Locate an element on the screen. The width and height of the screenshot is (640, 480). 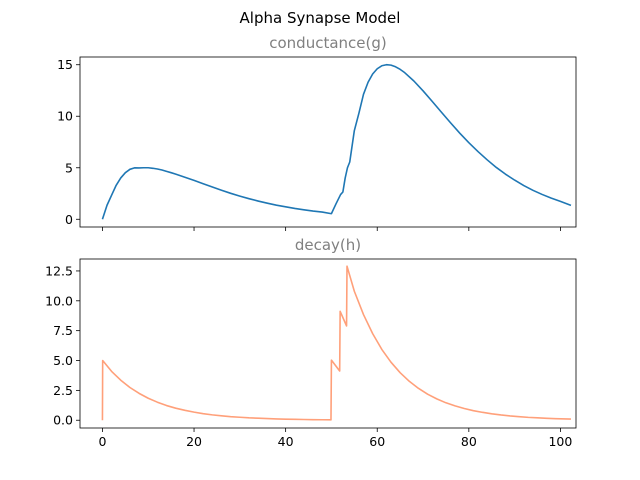
decay-y-tick-label: 5.0 is located at coordinates (63, 360).